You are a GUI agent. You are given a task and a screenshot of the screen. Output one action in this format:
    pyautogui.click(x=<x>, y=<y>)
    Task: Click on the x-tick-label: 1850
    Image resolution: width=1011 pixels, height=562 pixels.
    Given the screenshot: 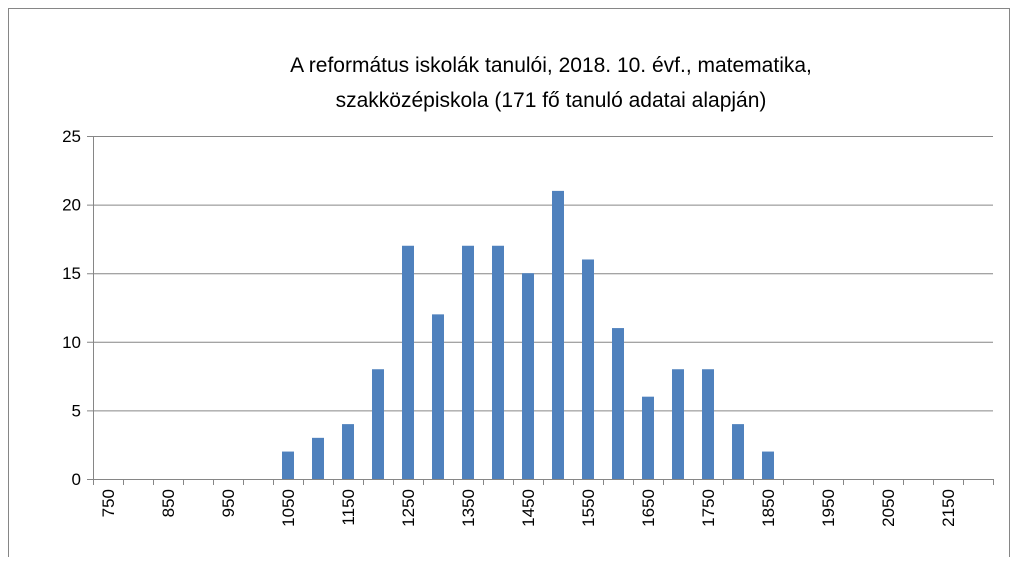 What is the action you would take?
    pyautogui.click(x=768, y=508)
    